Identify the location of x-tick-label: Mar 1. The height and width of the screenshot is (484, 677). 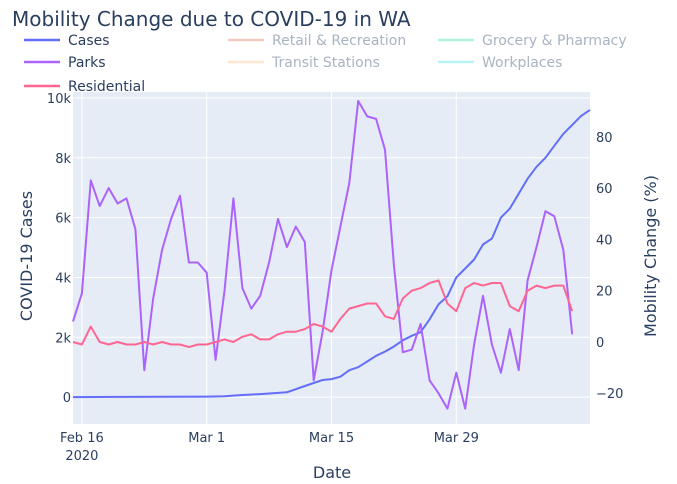
(206, 438).